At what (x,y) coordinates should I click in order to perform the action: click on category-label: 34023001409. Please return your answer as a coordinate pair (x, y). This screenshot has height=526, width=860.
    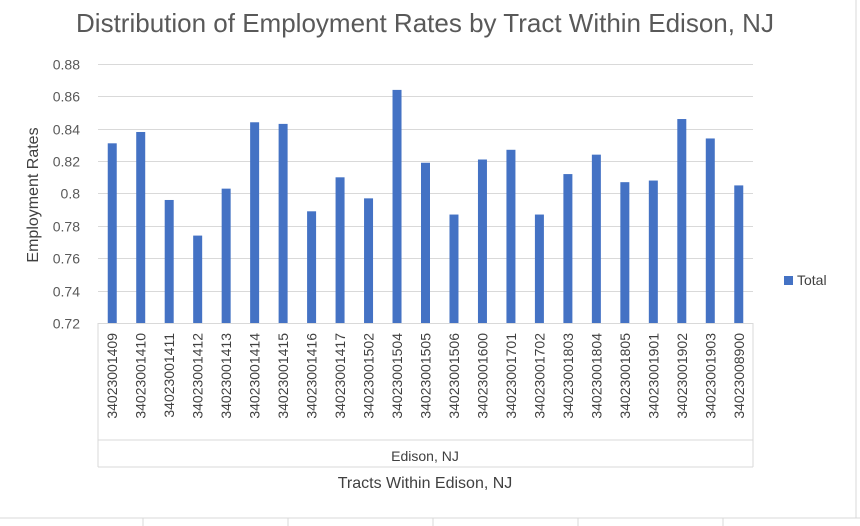
    Looking at the image, I should click on (112, 376).